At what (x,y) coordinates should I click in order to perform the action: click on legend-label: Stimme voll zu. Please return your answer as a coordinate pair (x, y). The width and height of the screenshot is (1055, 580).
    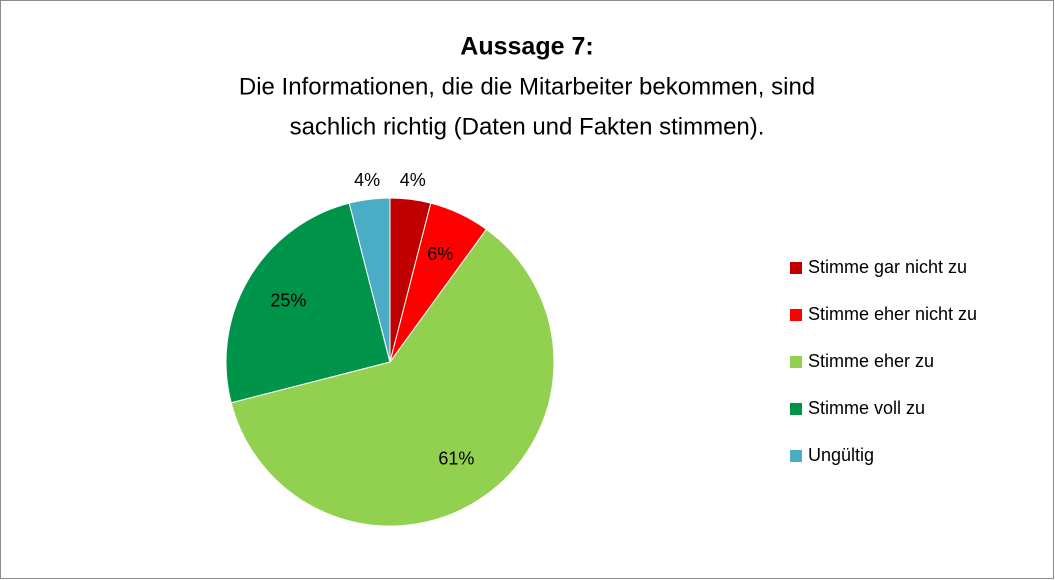
    Looking at the image, I should click on (866, 408).